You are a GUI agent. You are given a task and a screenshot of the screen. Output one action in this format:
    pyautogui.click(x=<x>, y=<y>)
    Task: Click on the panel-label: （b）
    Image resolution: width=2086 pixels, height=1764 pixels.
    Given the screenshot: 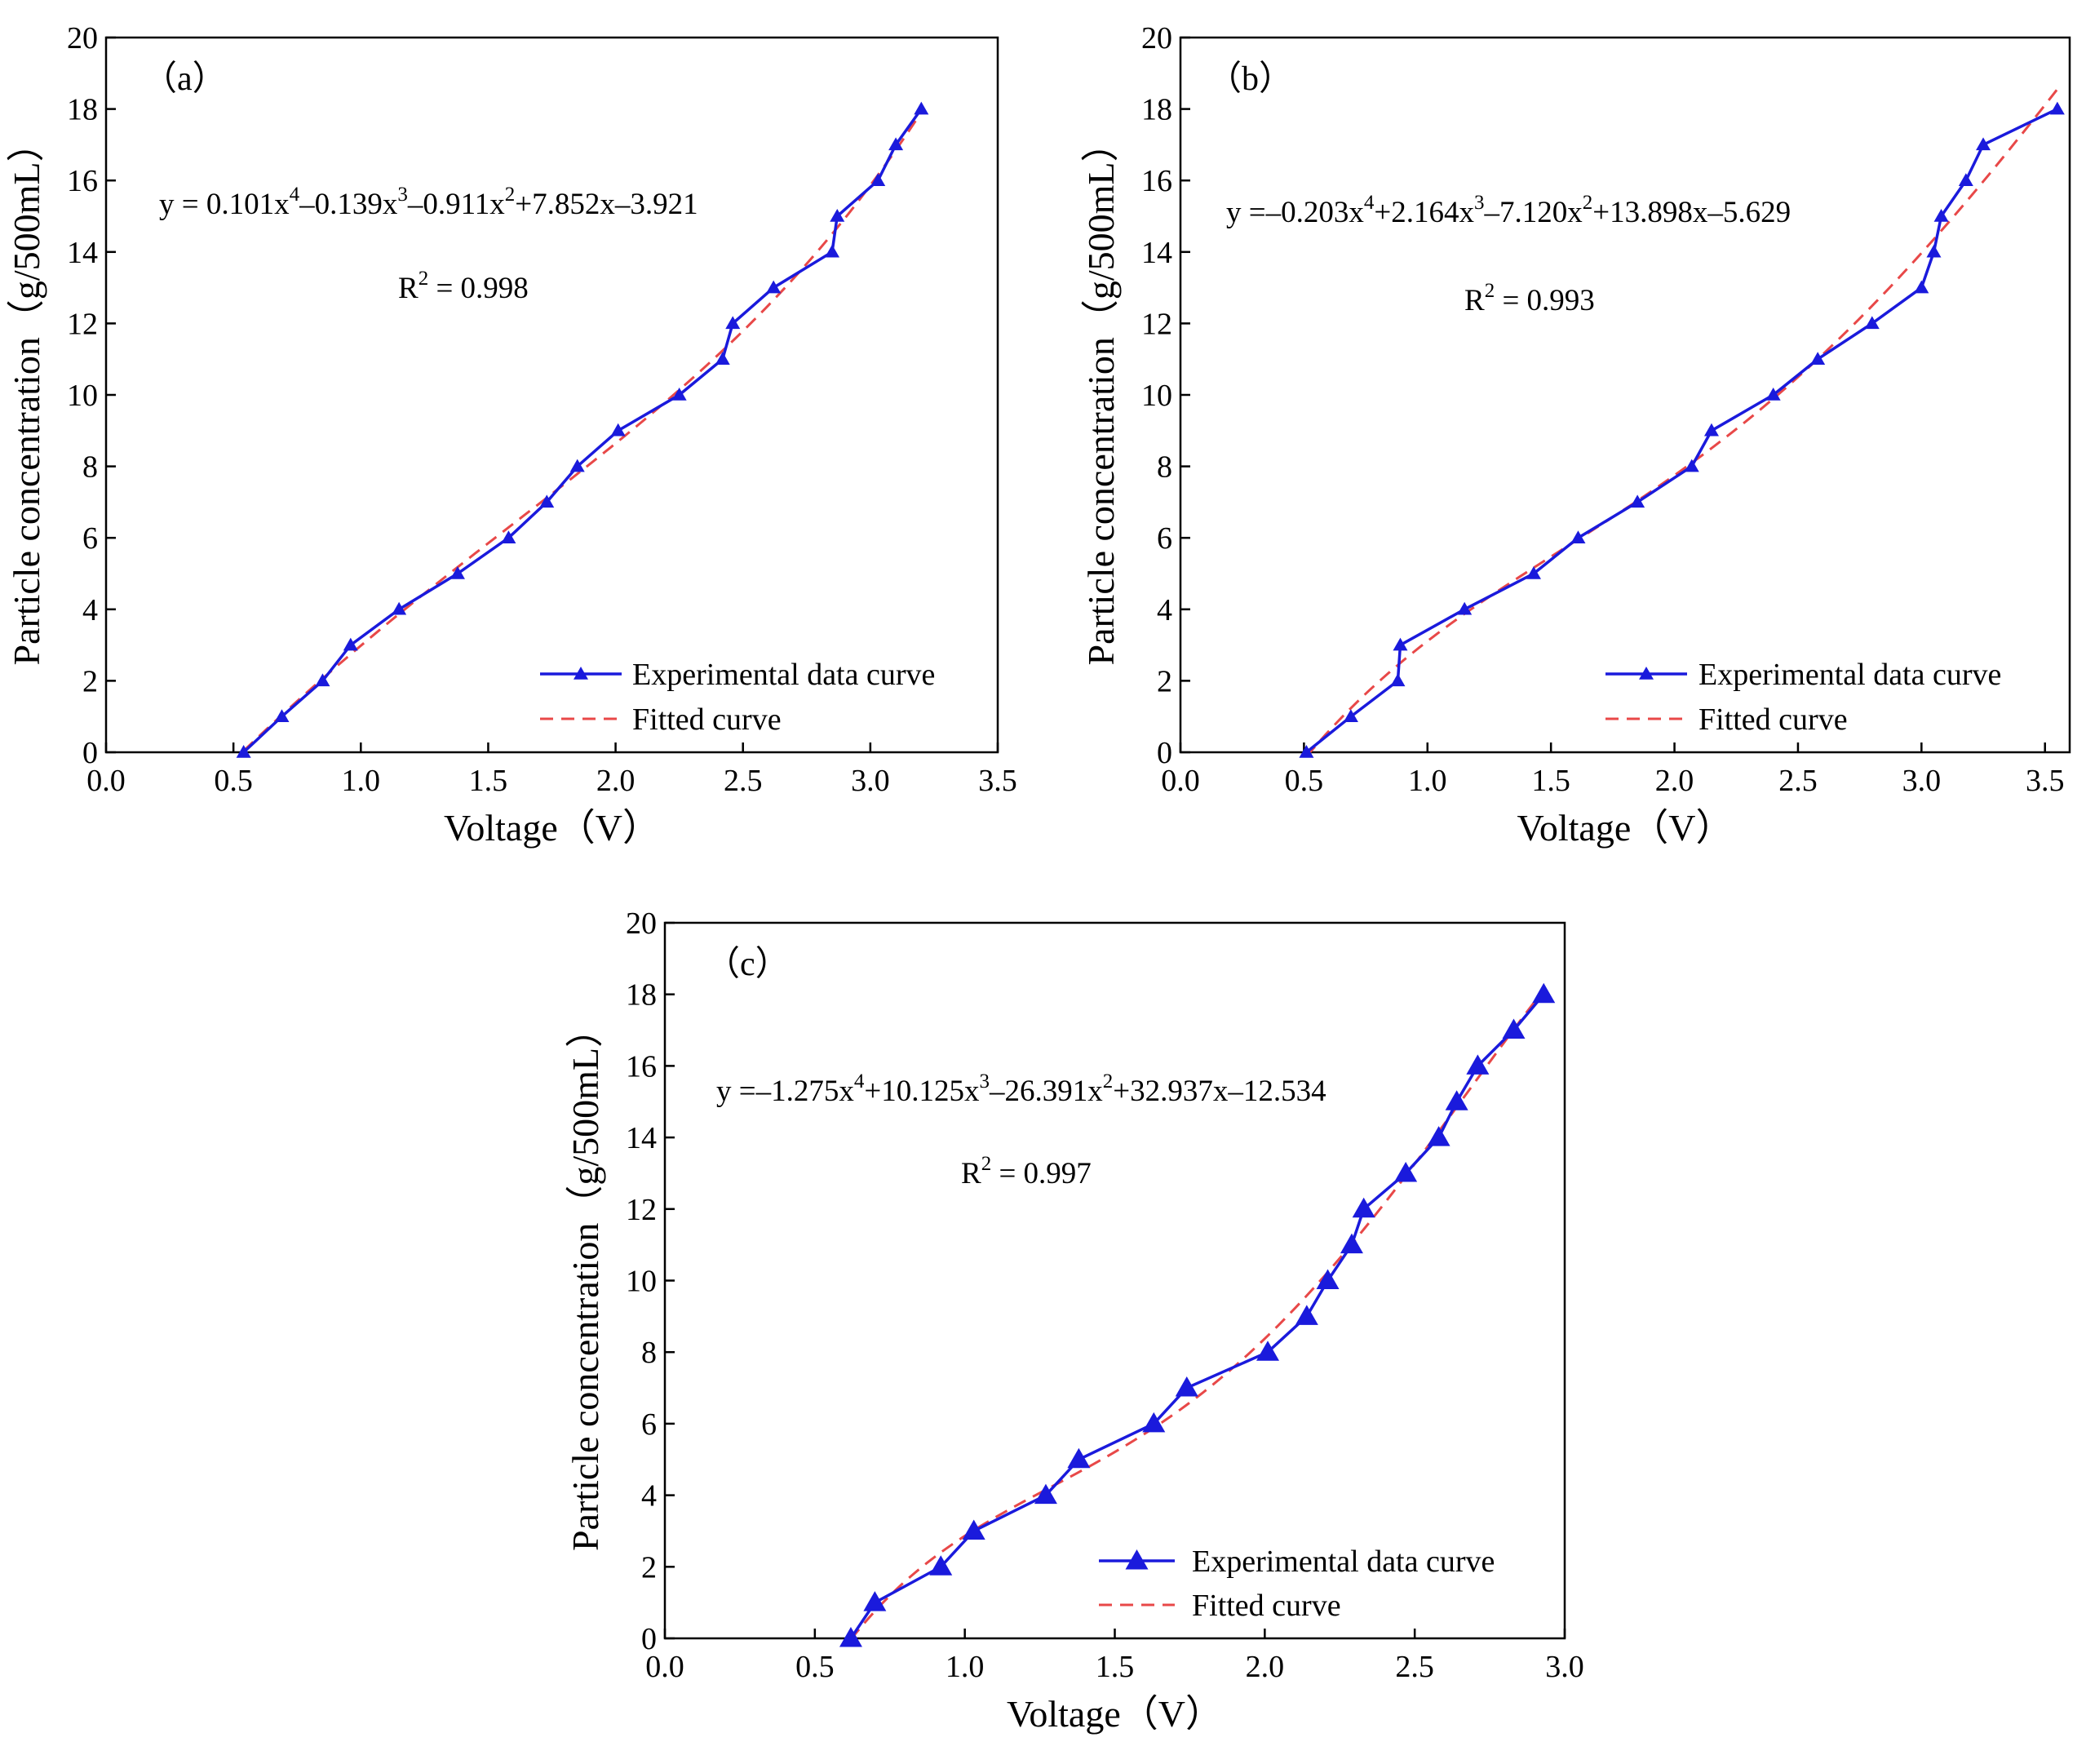 What is the action you would take?
    pyautogui.click(x=1250, y=79)
    